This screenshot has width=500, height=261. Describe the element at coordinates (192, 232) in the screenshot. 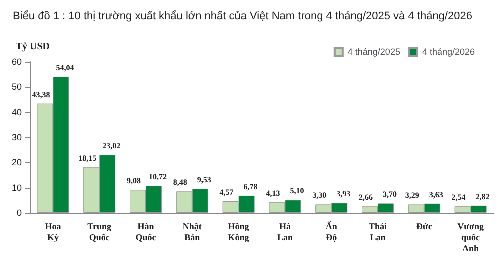

I see `x-tick-label: Nhật Bản` at that location.